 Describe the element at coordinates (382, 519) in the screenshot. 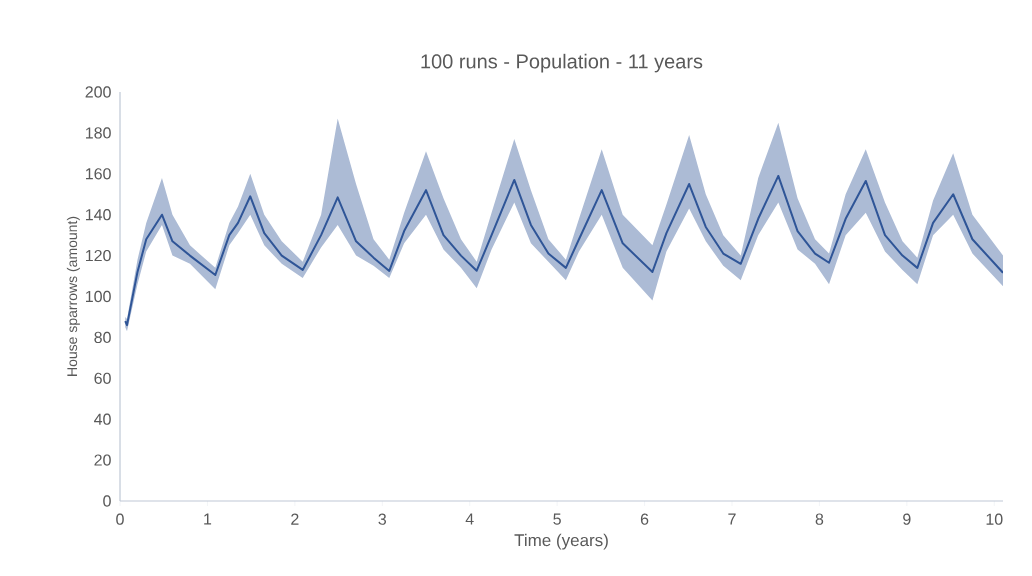

I see `x-tick-label: 3` at that location.